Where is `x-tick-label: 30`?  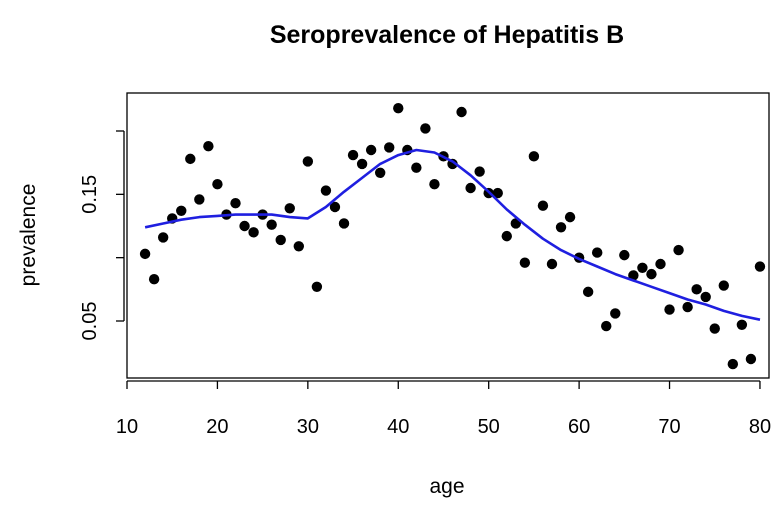
x-tick-label: 30 is located at coordinates (308, 427).